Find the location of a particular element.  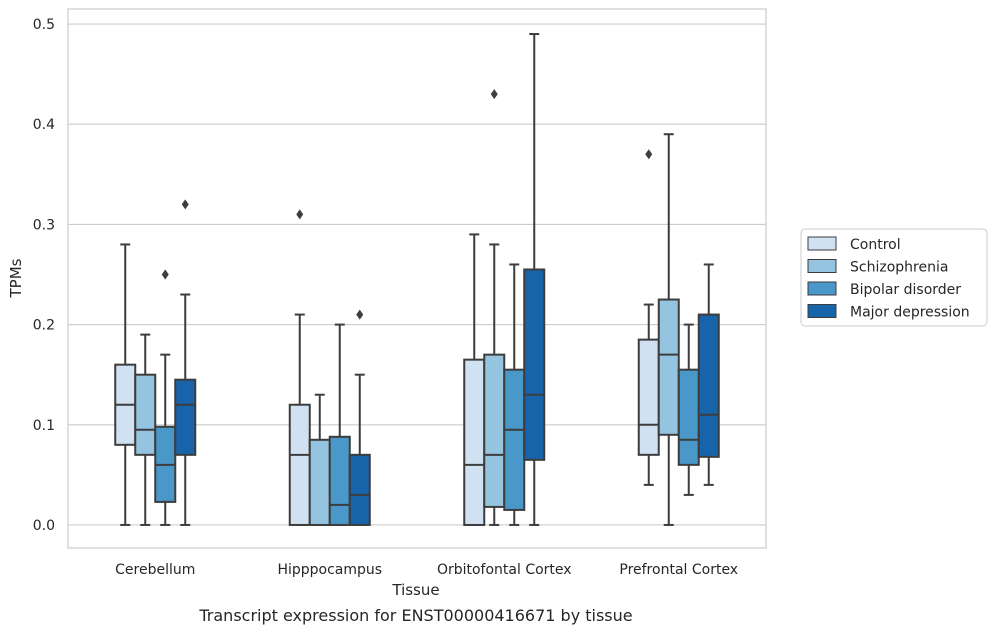

y-tick-label: 0.5 is located at coordinates (44, 25).